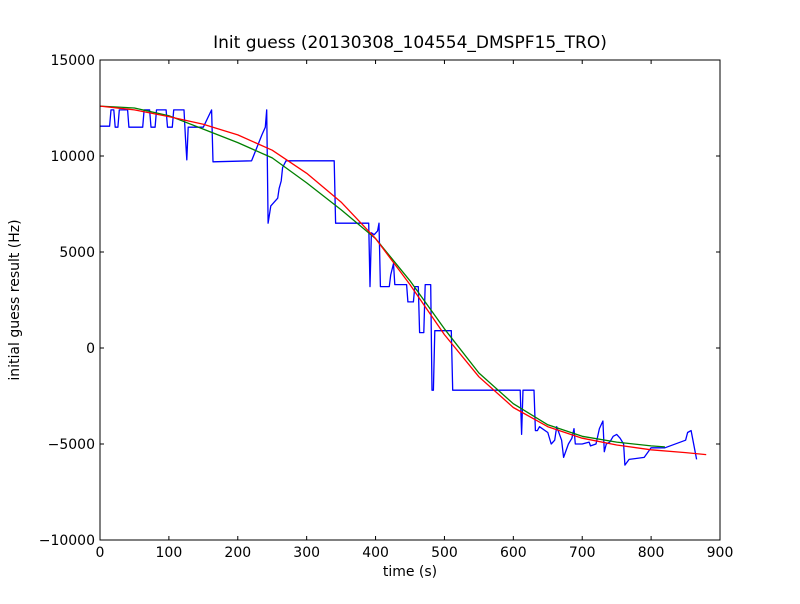 The height and width of the screenshot is (604, 800). What do you see at coordinates (651, 553) in the screenshot?
I see `x-tick-label: 800` at bounding box center [651, 553].